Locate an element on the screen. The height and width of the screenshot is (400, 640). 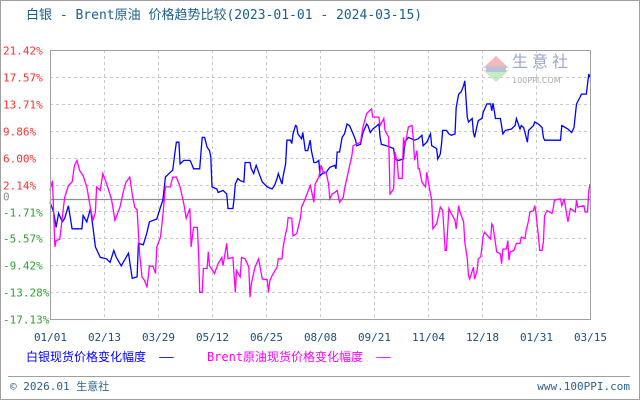
y-tick-label: -1.71% is located at coordinates (23, 213).